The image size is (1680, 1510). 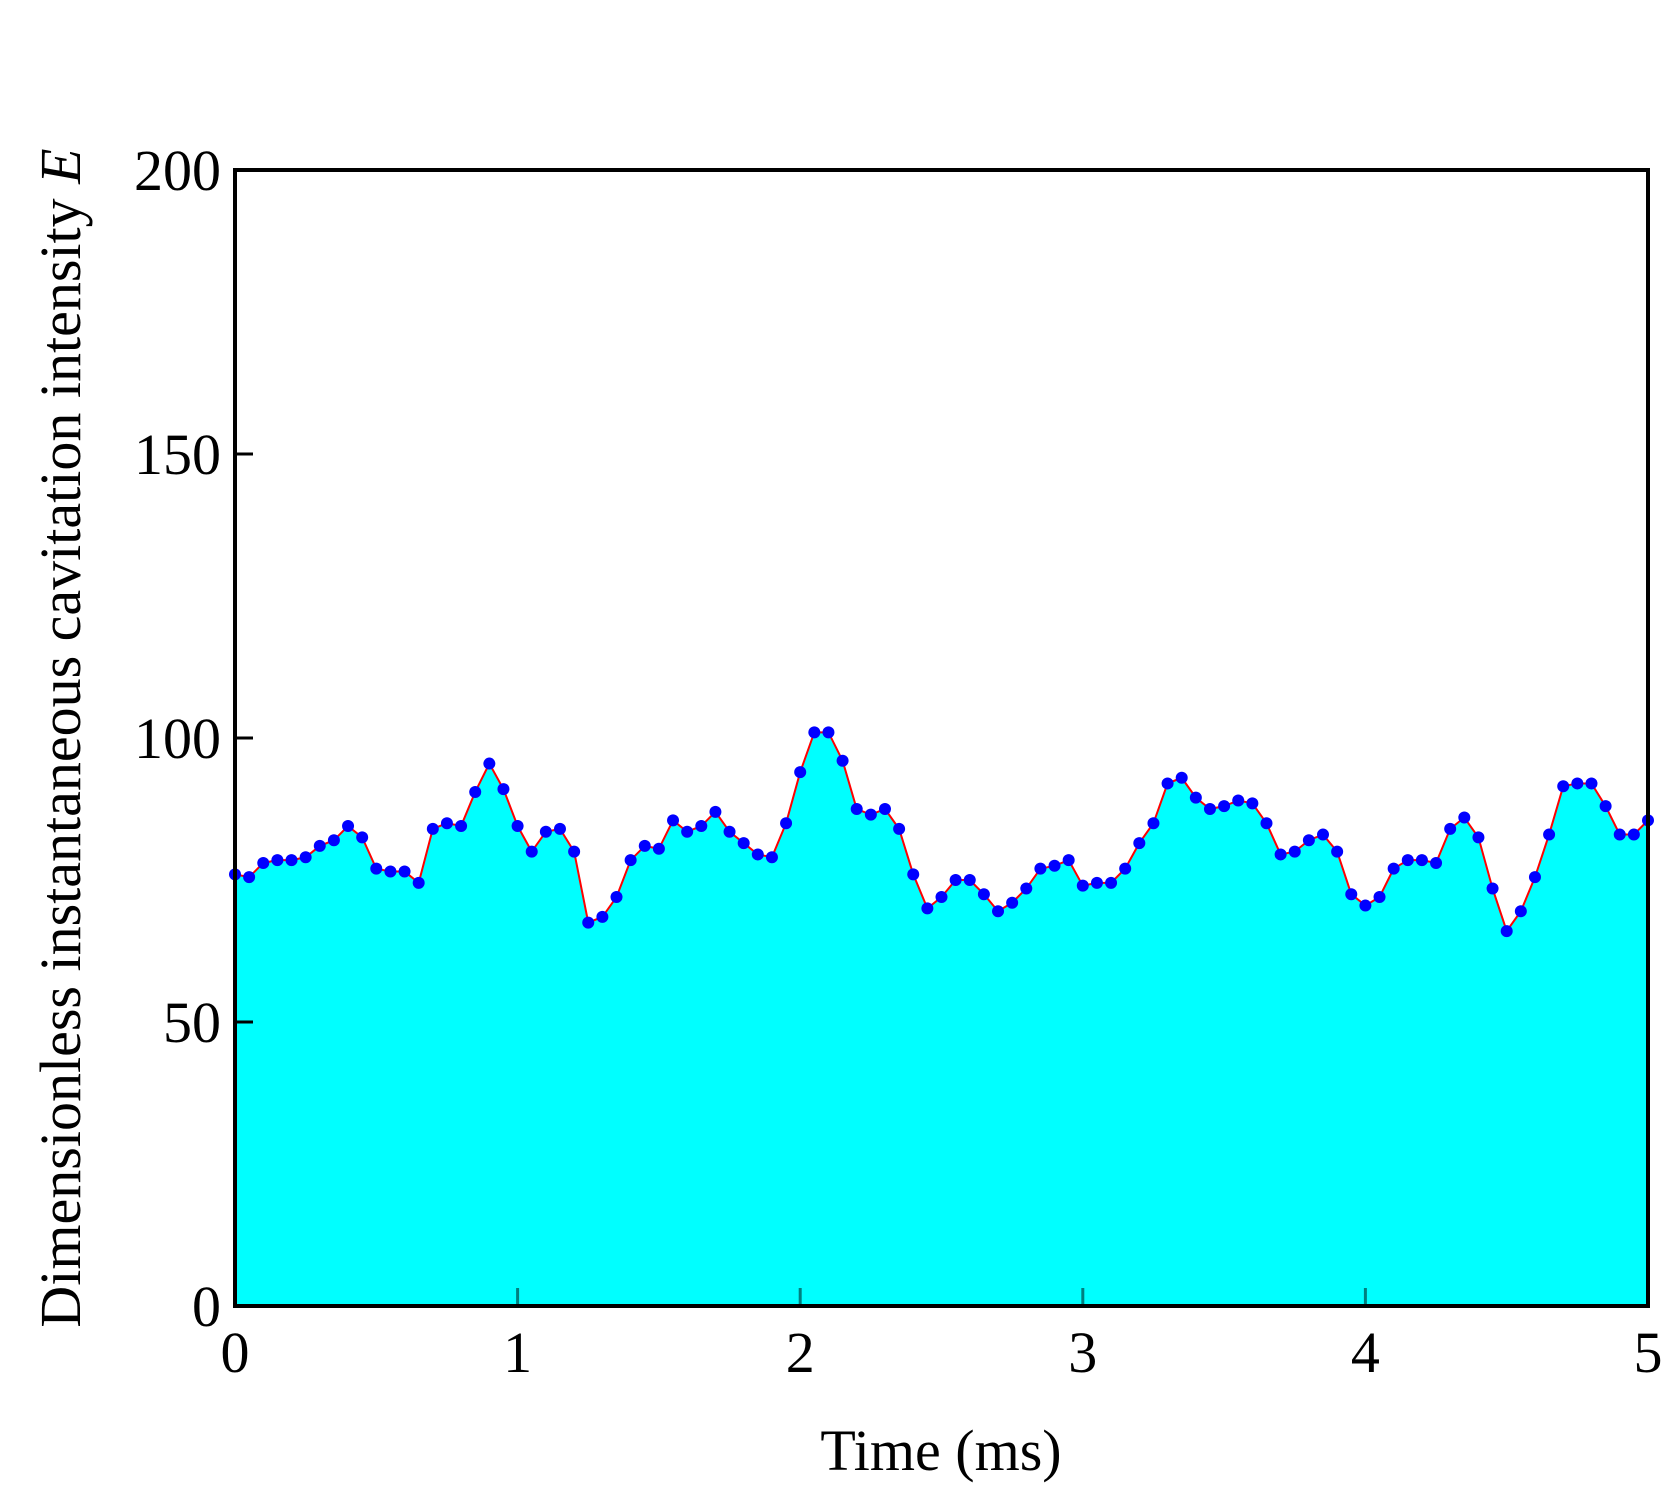 What do you see at coordinates (800, 1352) in the screenshot?
I see `x-tick-label: 2` at bounding box center [800, 1352].